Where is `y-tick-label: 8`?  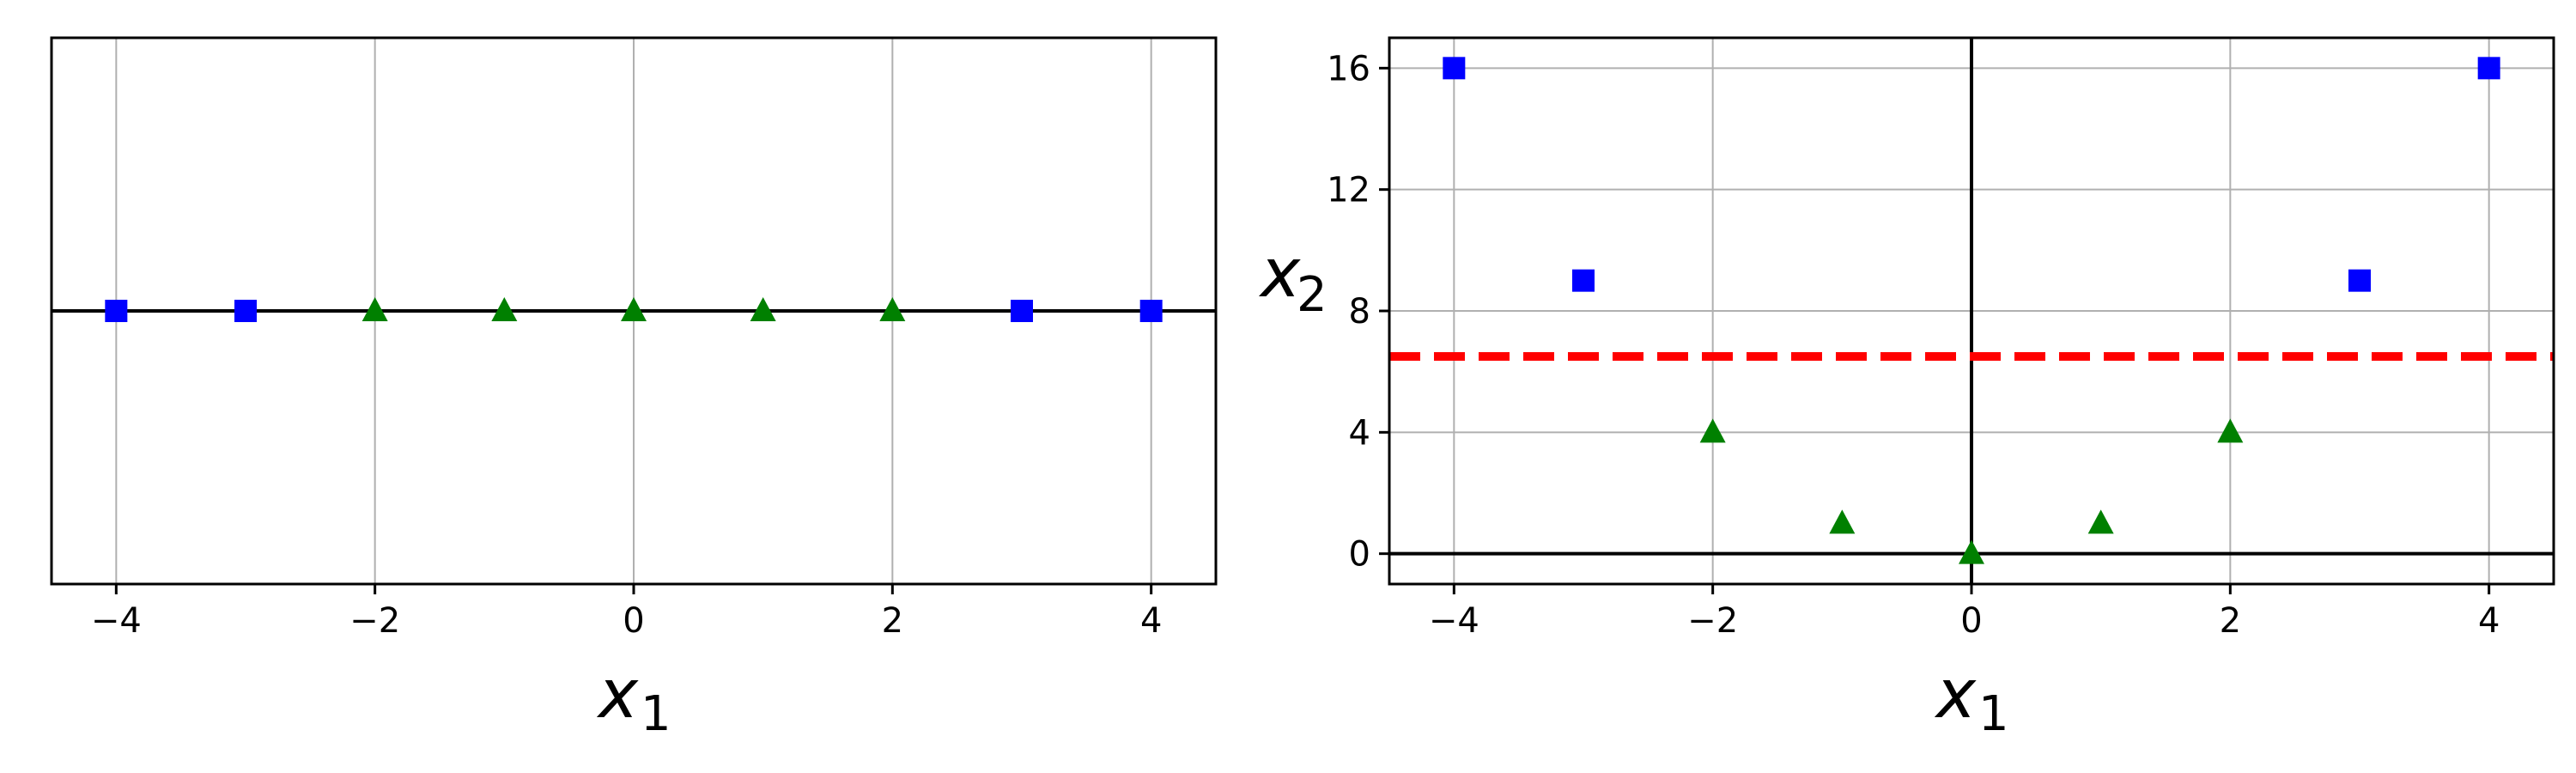 y-tick-label: 8 is located at coordinates (1360, 312).